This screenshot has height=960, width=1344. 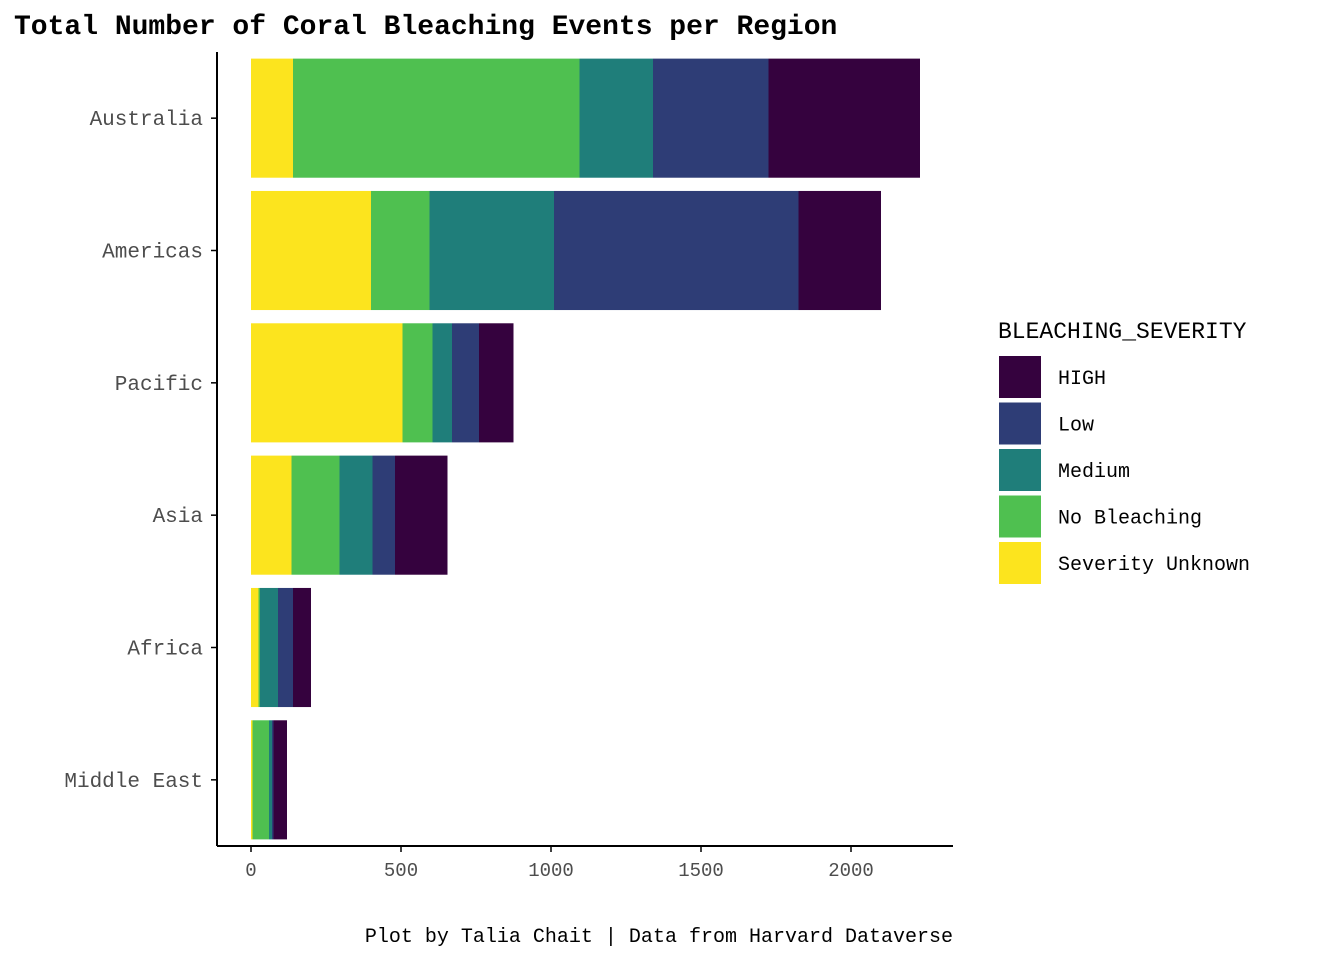 What do you see at coordinates (1020, 377) in the screenshot?
I see `legend-swatch-high` at bounding box center [1020, 377].